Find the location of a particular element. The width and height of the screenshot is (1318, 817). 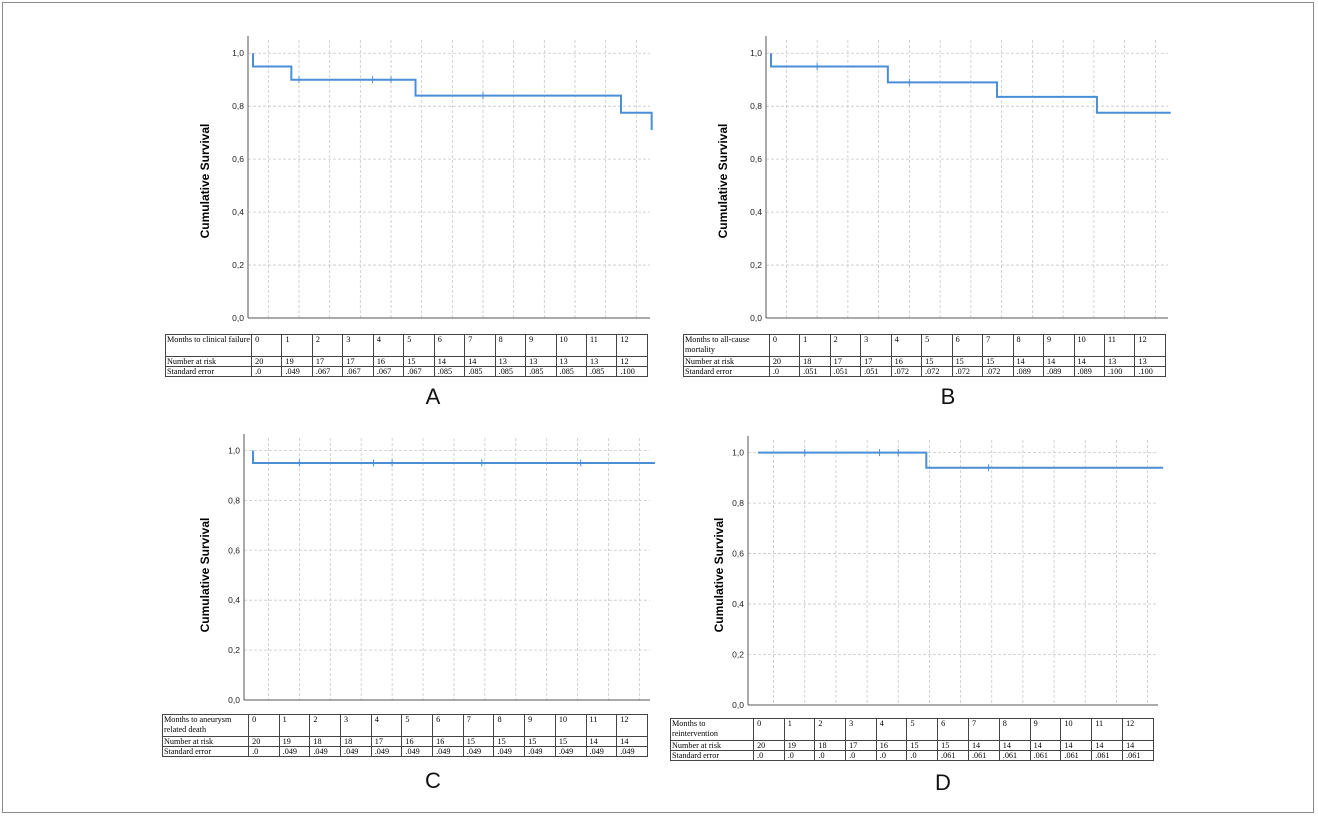

table-cell: .067 is located at coordinates (388, 371).